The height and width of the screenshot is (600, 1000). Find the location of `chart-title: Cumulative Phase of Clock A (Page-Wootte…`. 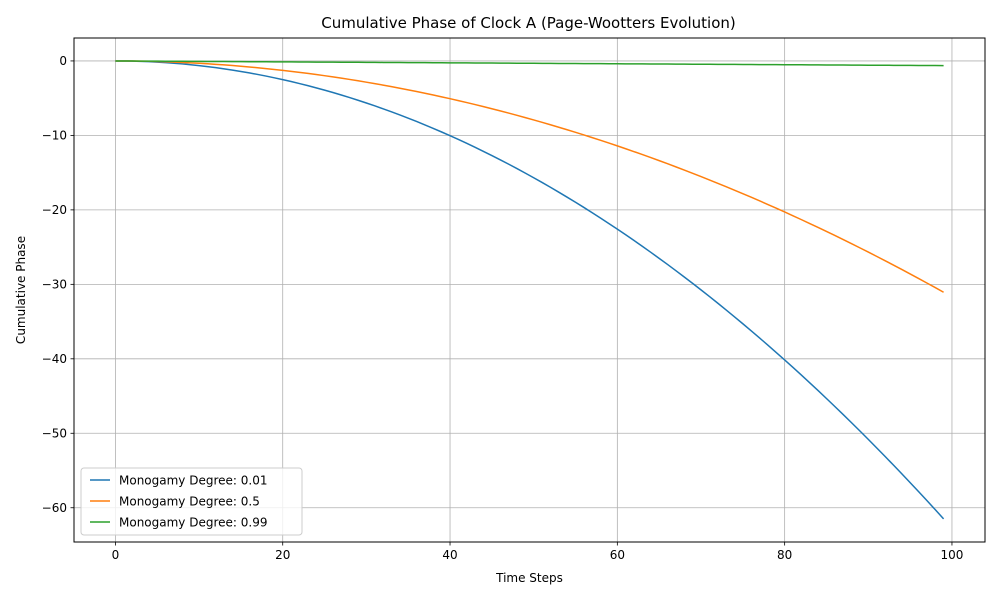

chart-title: Cumulative Phase of Clock A (Page-Wootte… is located at coordinates (528, 23).